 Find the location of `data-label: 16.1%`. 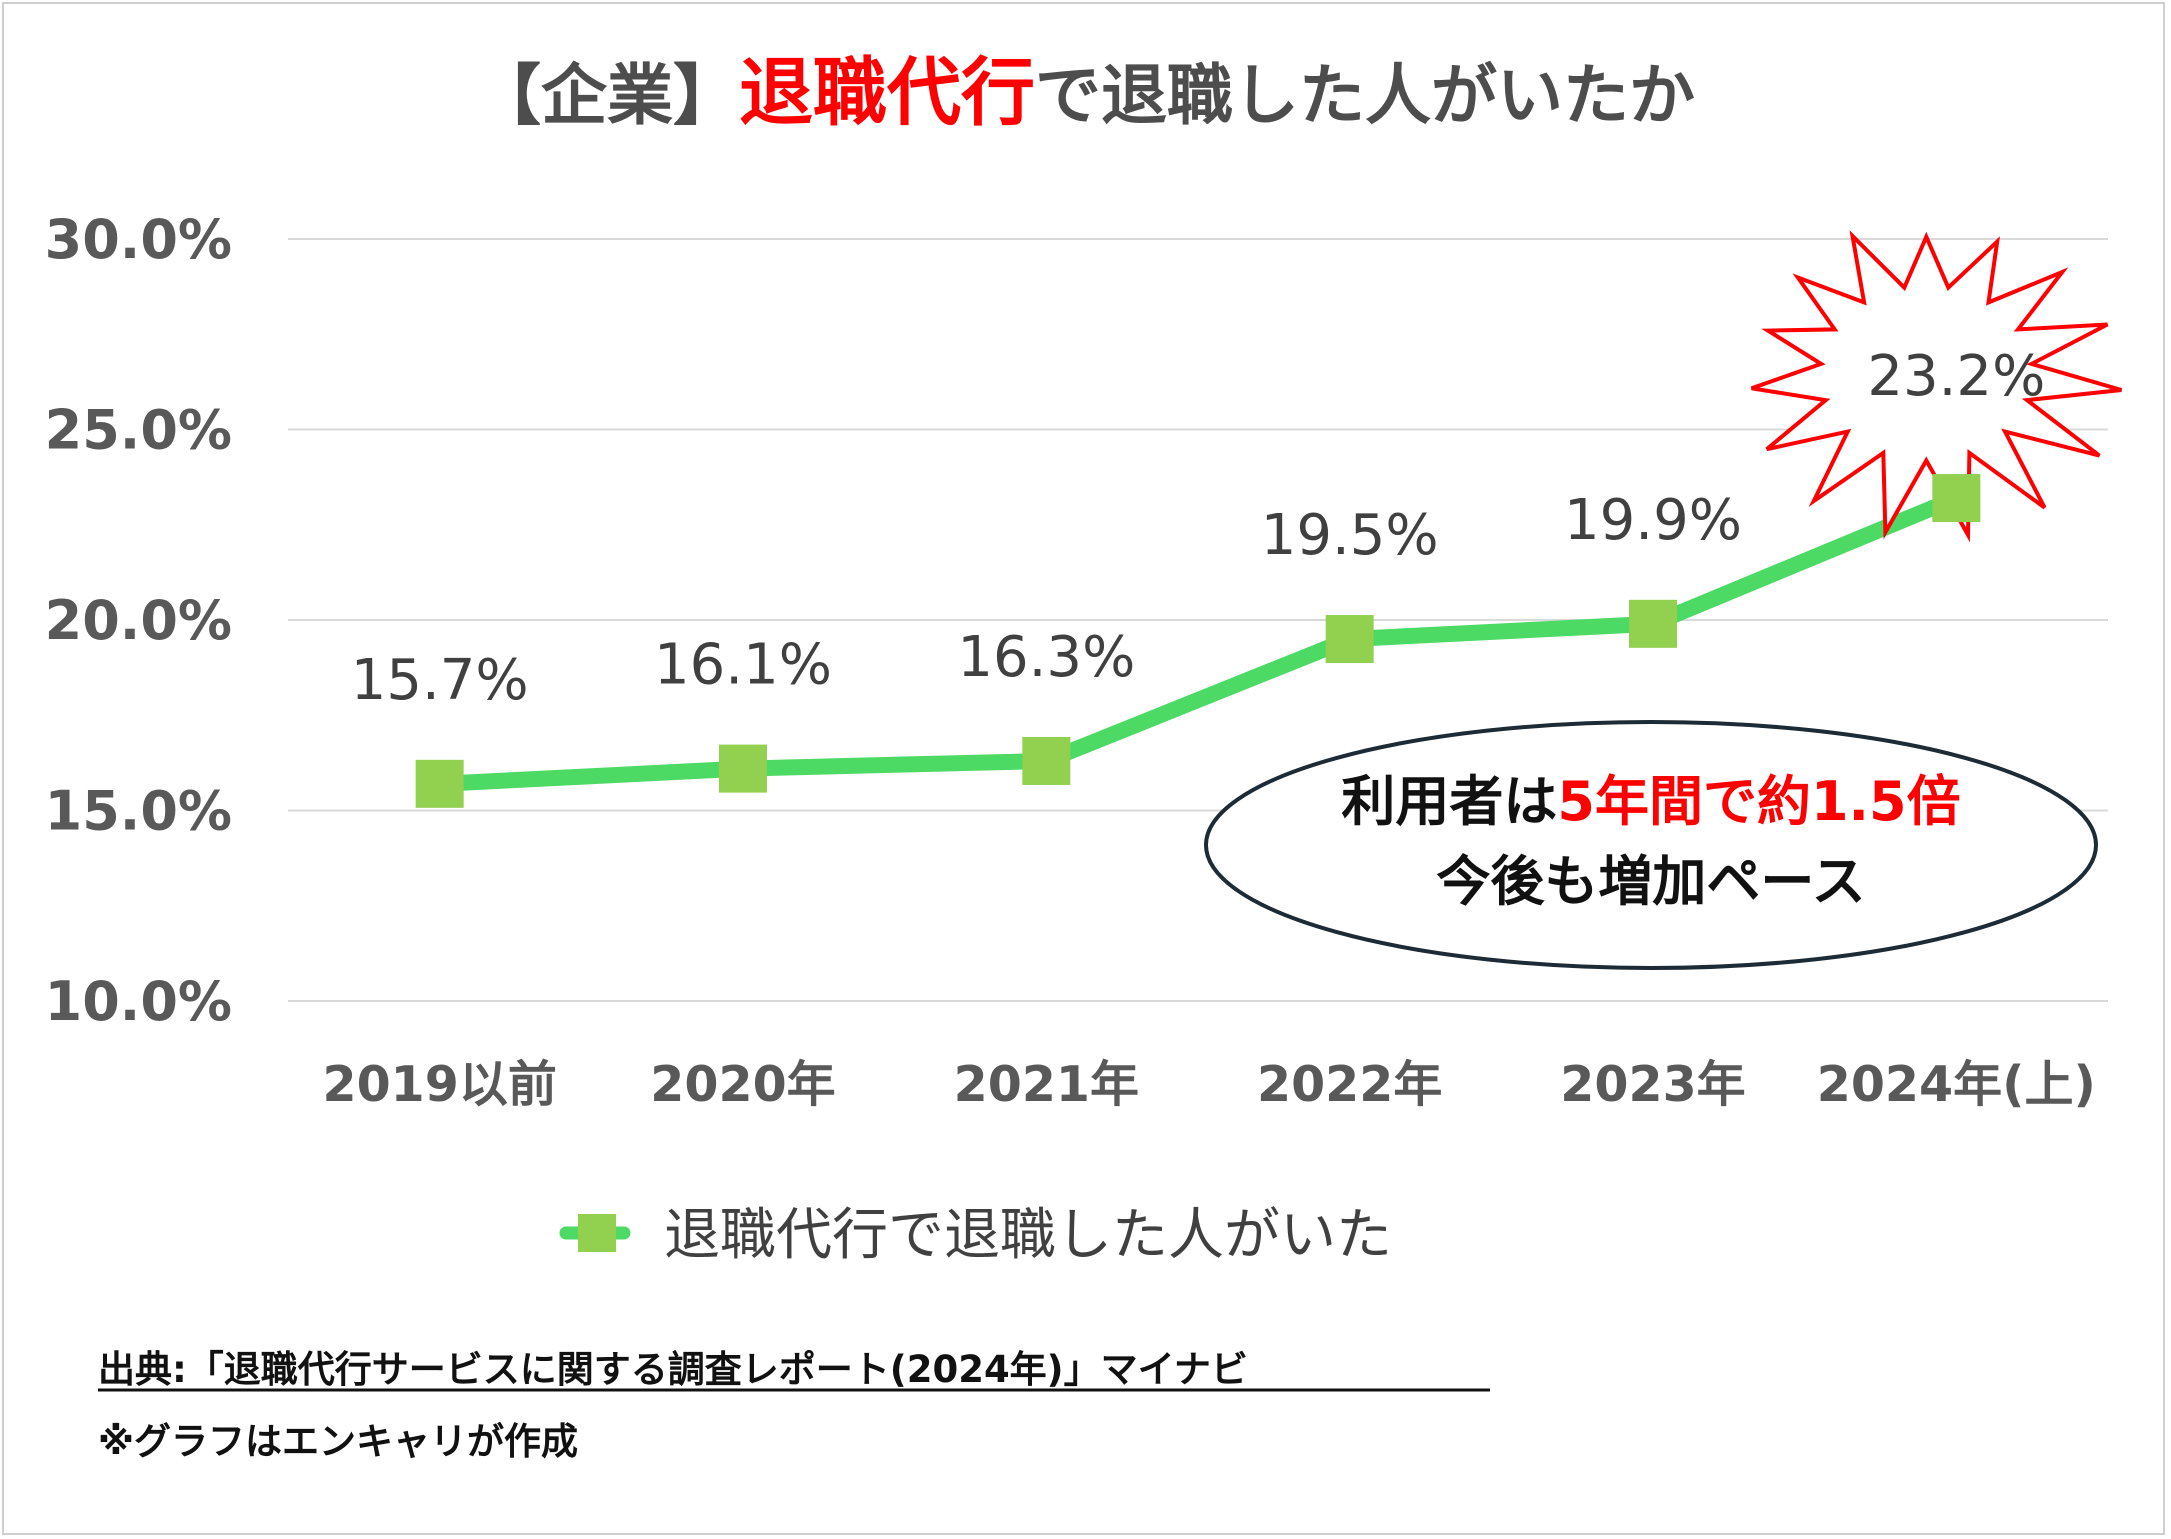

data-label: 16.1% is located at coordinates (743, 665).